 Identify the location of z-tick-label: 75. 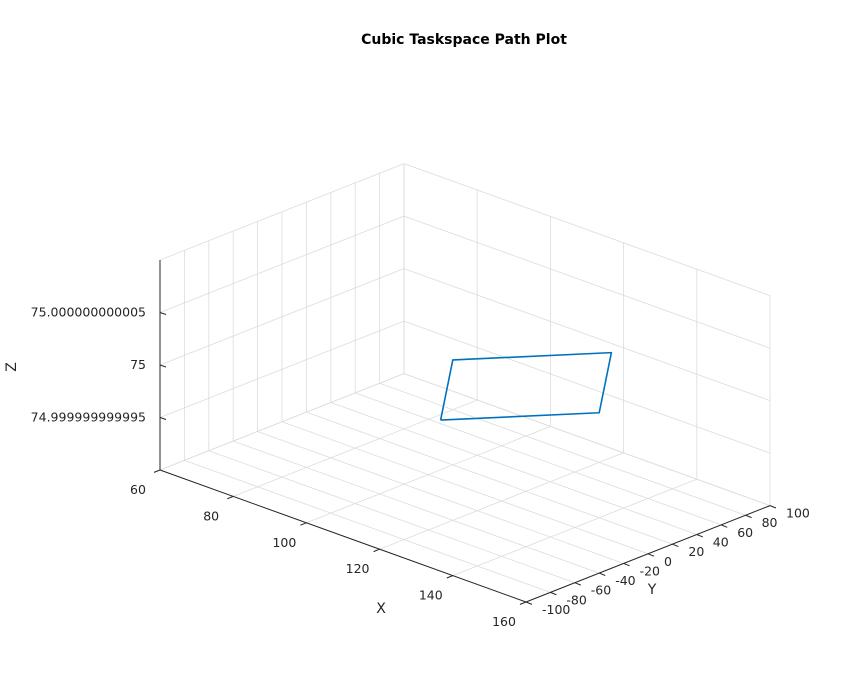
(138, 364).